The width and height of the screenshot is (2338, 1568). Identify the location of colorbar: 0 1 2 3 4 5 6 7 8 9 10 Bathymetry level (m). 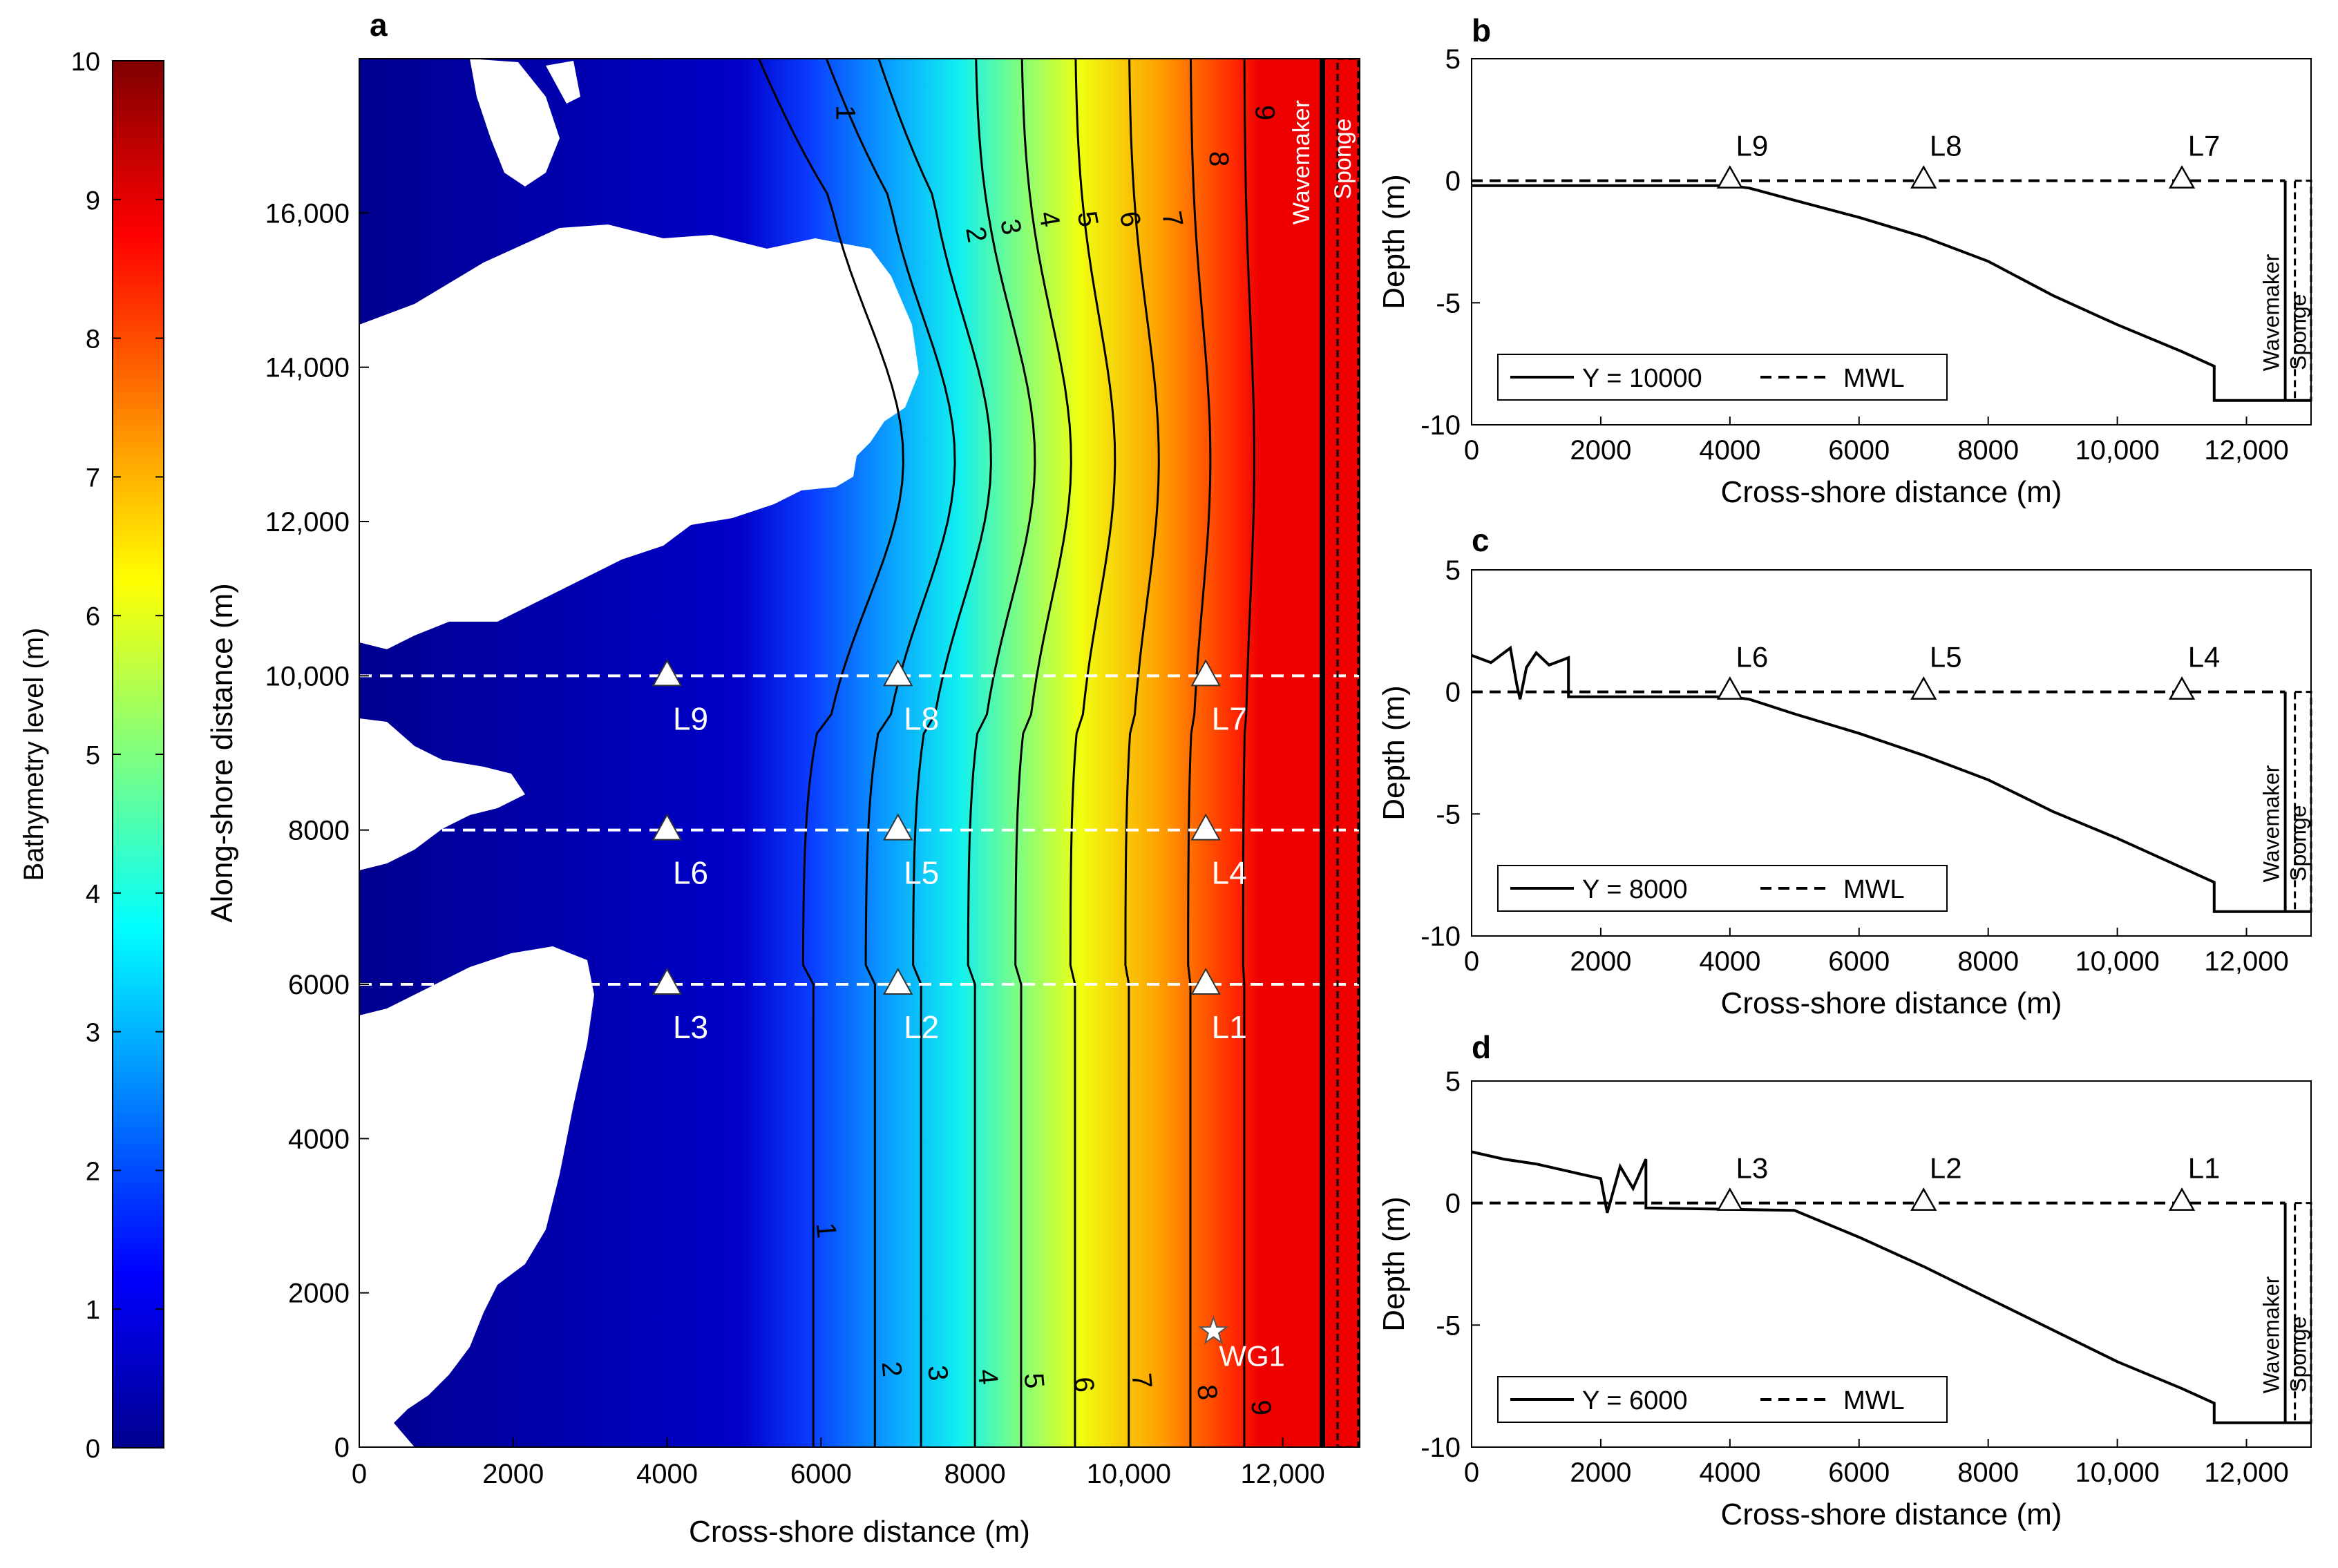
(91, 756).